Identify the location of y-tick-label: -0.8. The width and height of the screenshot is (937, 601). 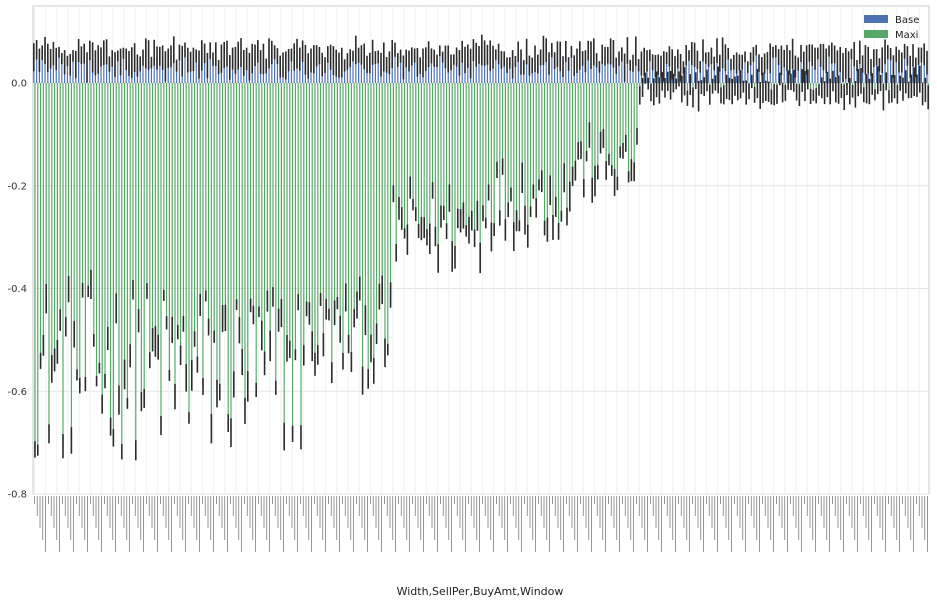
(17, 495).